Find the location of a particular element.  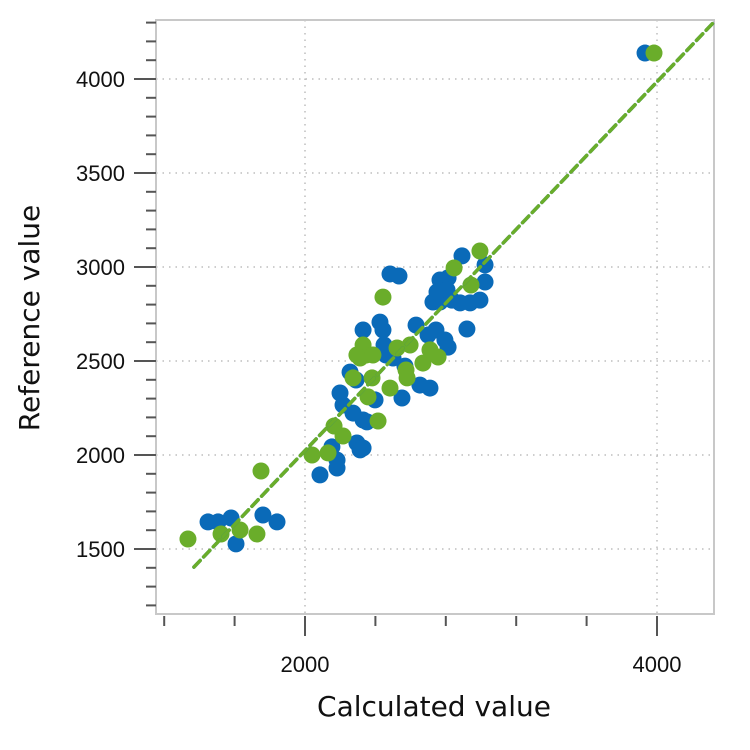

y-tick-label: 3500 is located at coordinates (100, 173).